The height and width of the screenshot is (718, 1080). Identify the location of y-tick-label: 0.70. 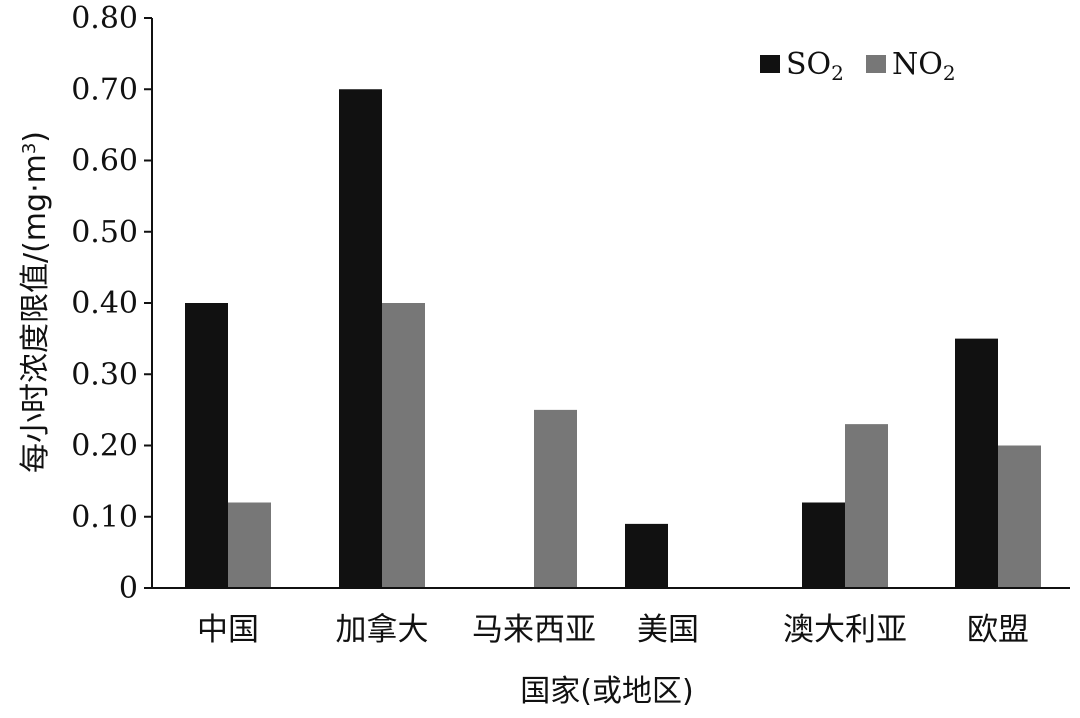
(104, 89).